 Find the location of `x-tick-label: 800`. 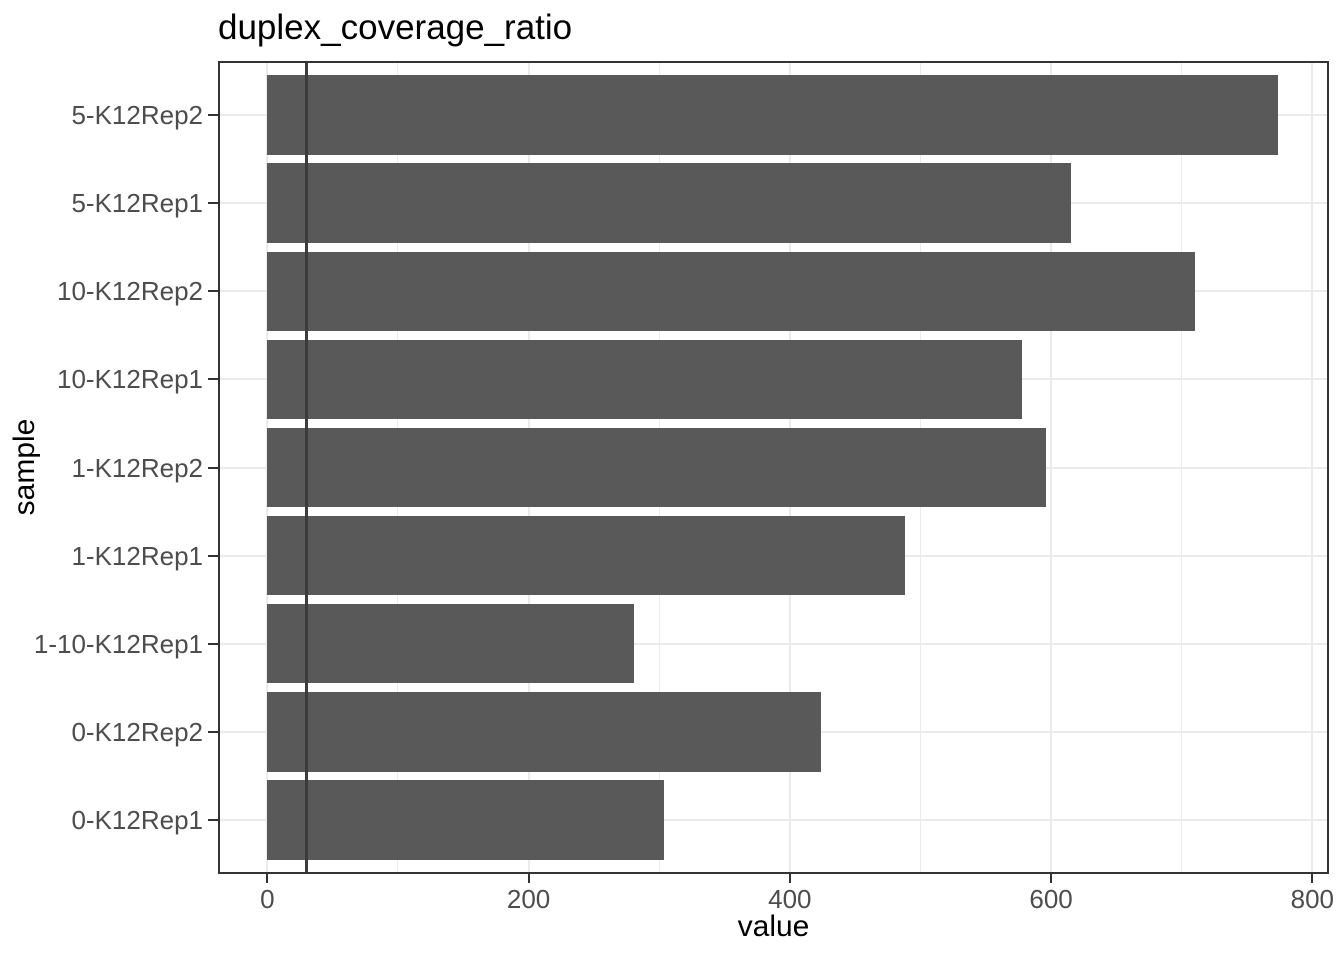

x-tick-label: 800 is located at coordinates (1312, 899).